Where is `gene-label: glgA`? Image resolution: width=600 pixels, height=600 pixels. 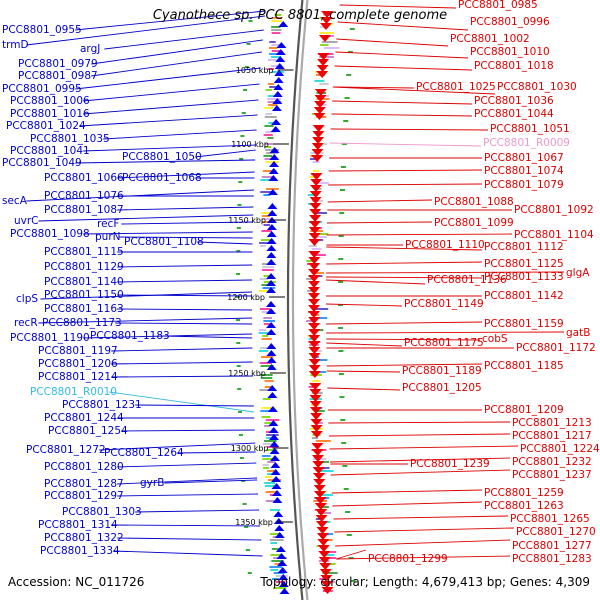
gene-label: glgA is located at coordinates (578, 273).